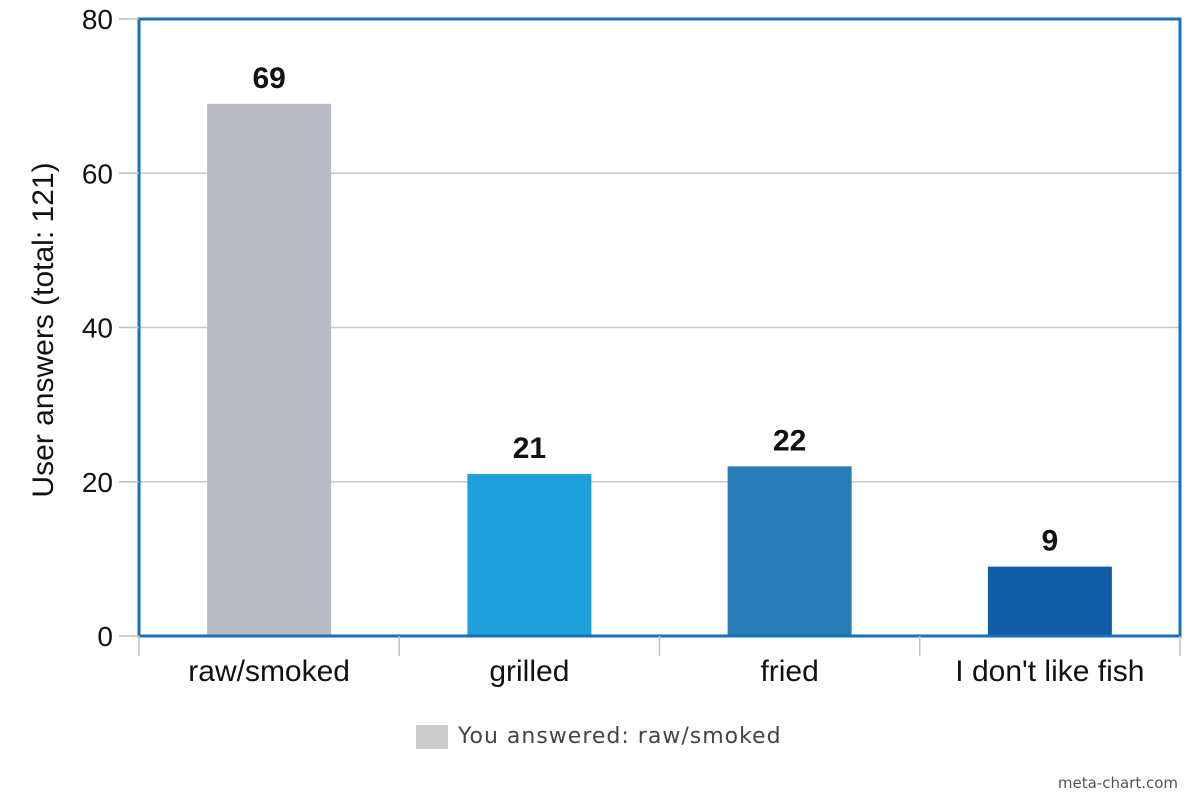 This screenshot has width=1200, height=800. I want to click on x-tick-label: raw/smoked, so click(269, 671).